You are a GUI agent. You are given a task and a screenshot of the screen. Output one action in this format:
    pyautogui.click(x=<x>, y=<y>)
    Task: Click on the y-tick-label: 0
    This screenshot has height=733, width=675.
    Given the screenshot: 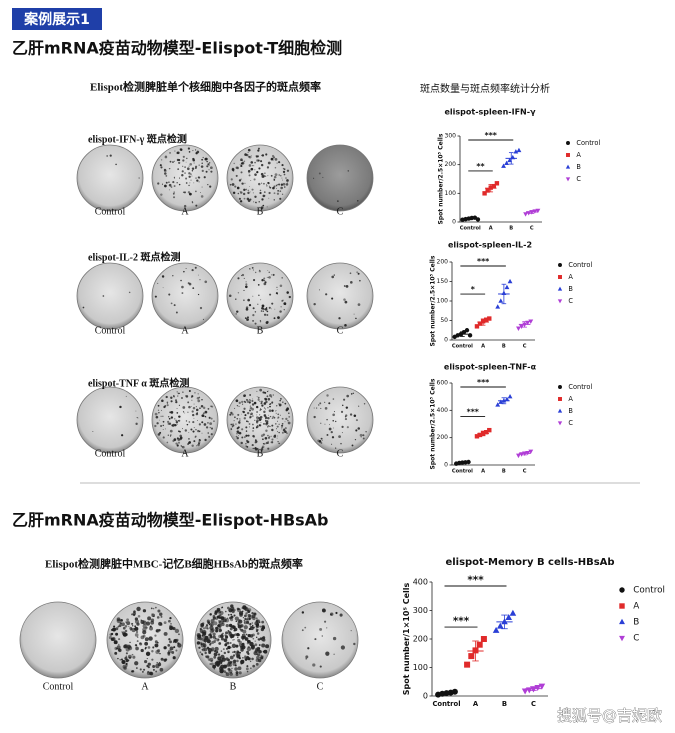 What is the action you would take?
    pyautogui.click(x=446, y=340)
    